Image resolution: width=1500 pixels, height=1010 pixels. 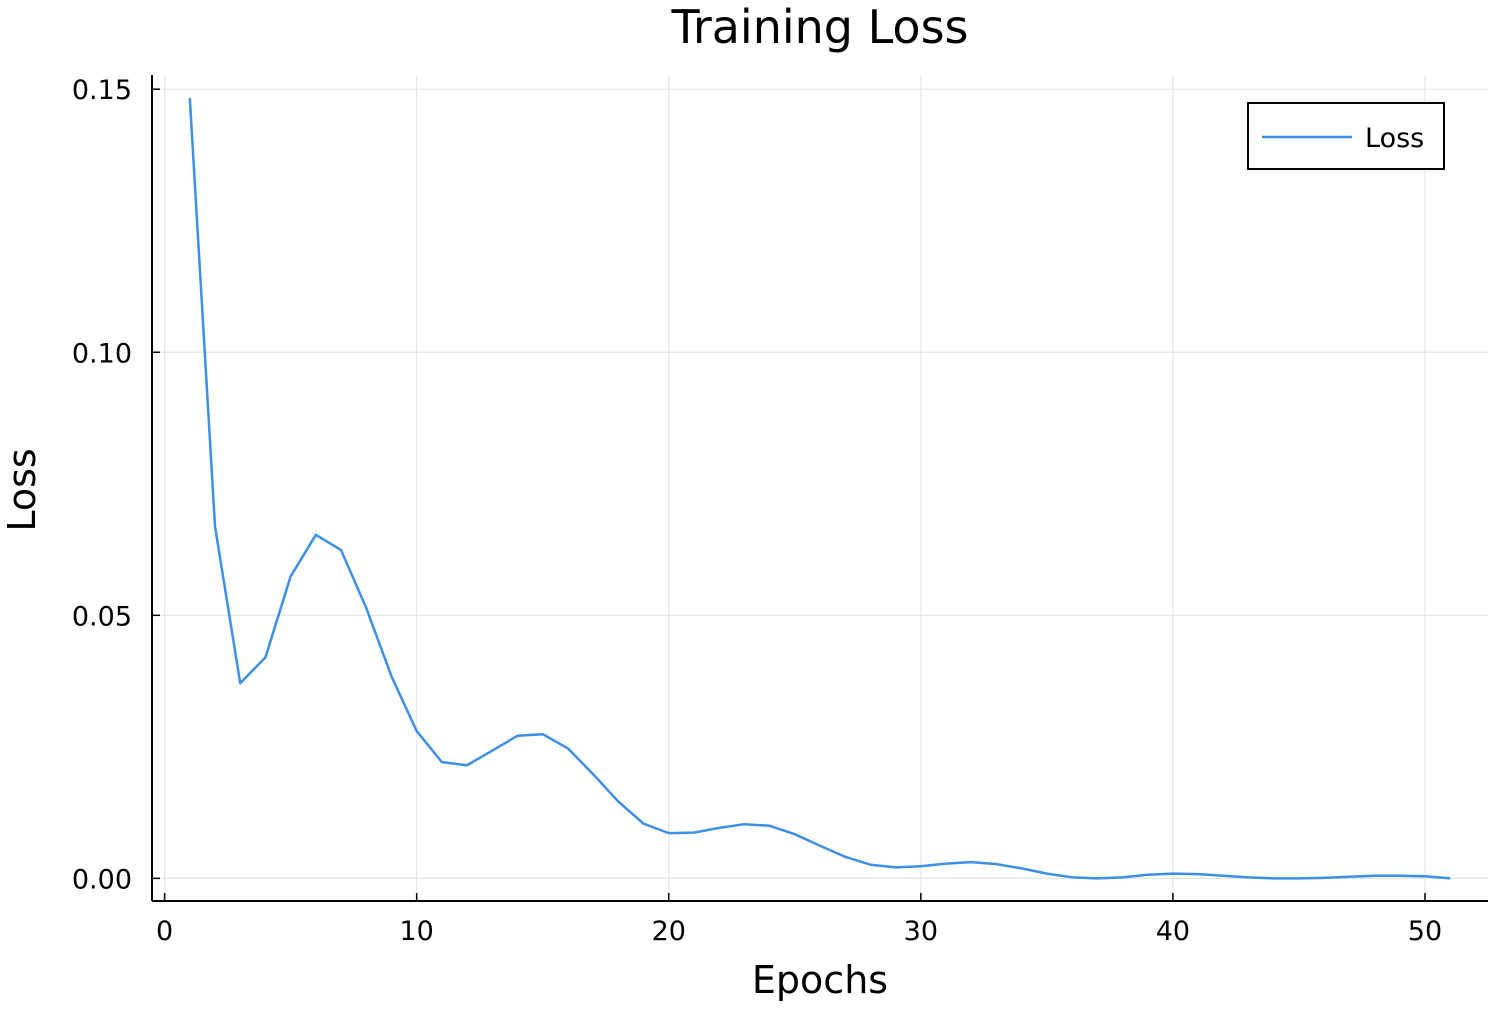 I want to click on x-axis-label: Epochs, so click(x=820, y=980).